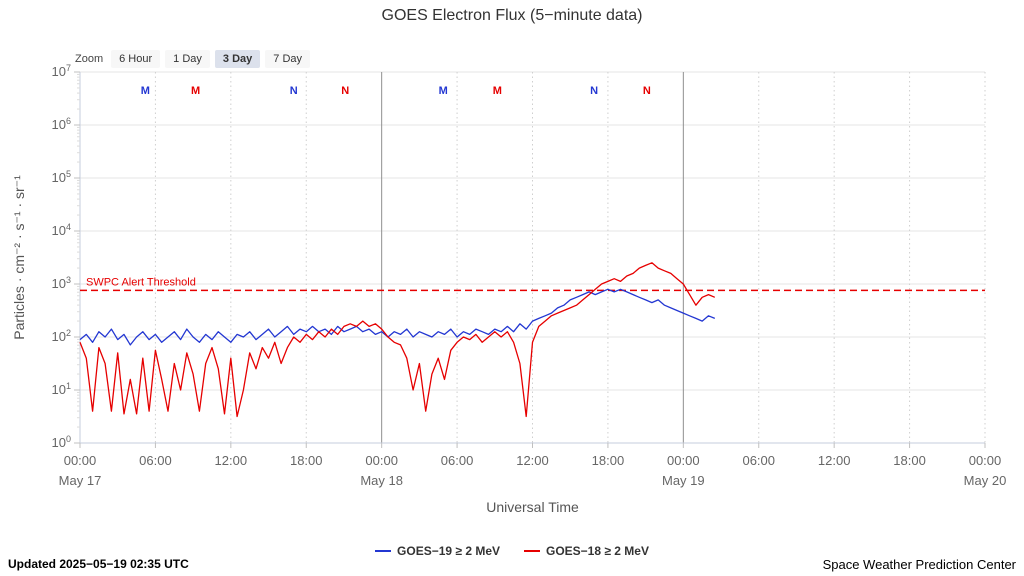 The image size is (1024, 576). What do you see at coordinates (141, 282) in the screenshot?
I see `threshold-label: SWPC Alert Threshold` at bounding box center [141, 282].